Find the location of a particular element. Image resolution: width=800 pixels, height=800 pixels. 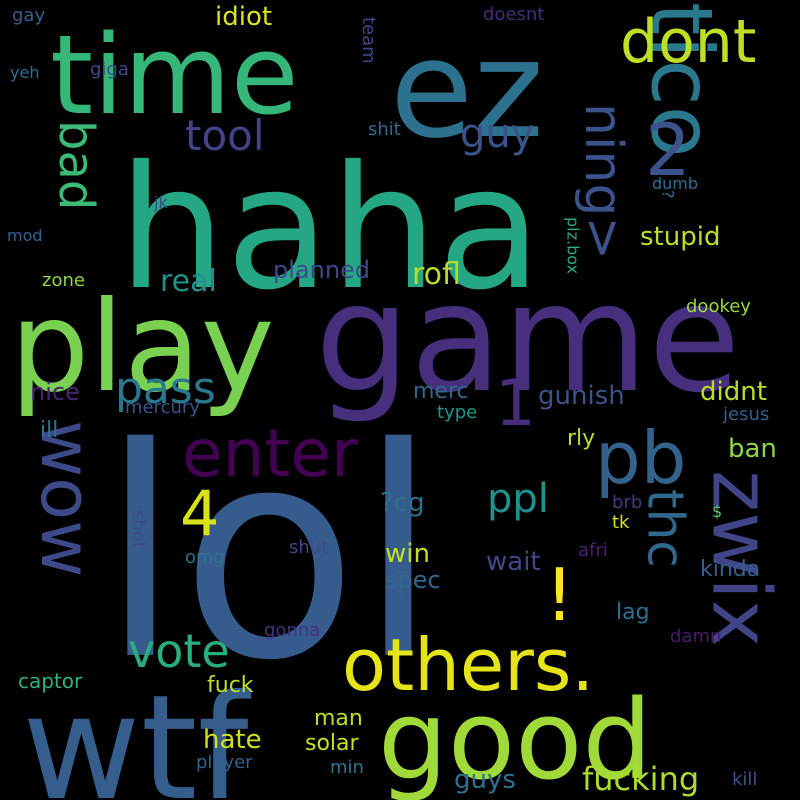

word-fuck: fuck is located at coordinates (230, 685).